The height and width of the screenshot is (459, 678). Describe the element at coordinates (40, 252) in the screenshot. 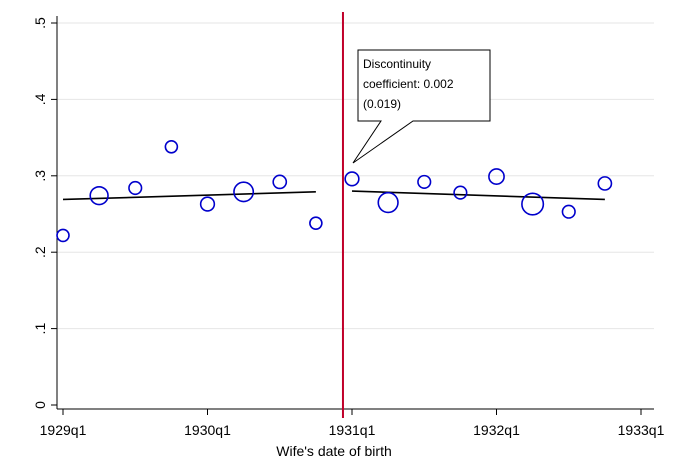

I see `y-tick-label: .2` at that location.